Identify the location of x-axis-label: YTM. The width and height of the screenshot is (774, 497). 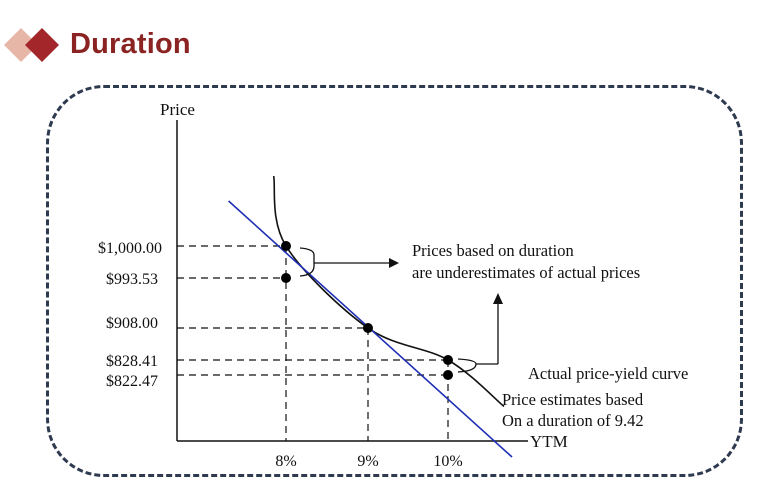
(549, 441).